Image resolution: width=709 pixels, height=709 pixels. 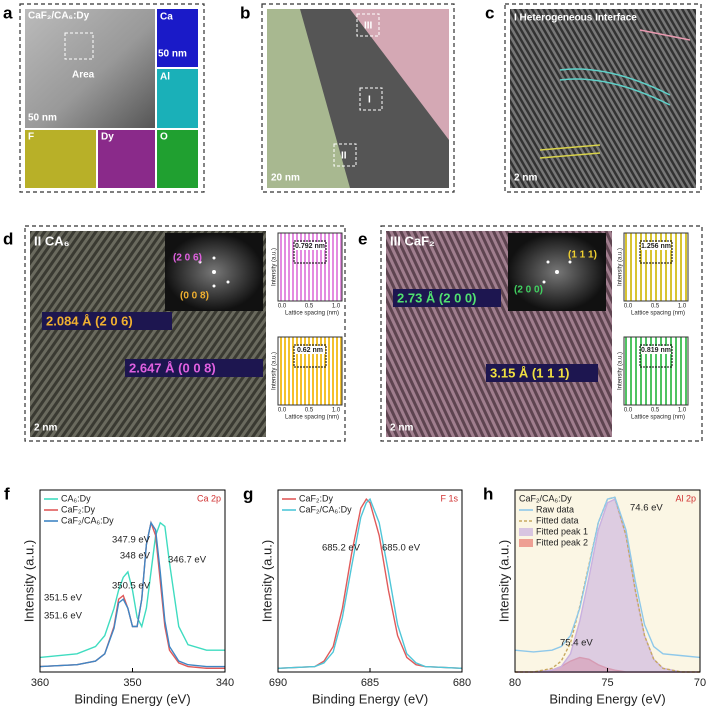 What do you see at coordinates (275, 267) in the screenshot?
I see `profile-ylabel: Intensity (a.u.)` at bounding box center [275, 267].